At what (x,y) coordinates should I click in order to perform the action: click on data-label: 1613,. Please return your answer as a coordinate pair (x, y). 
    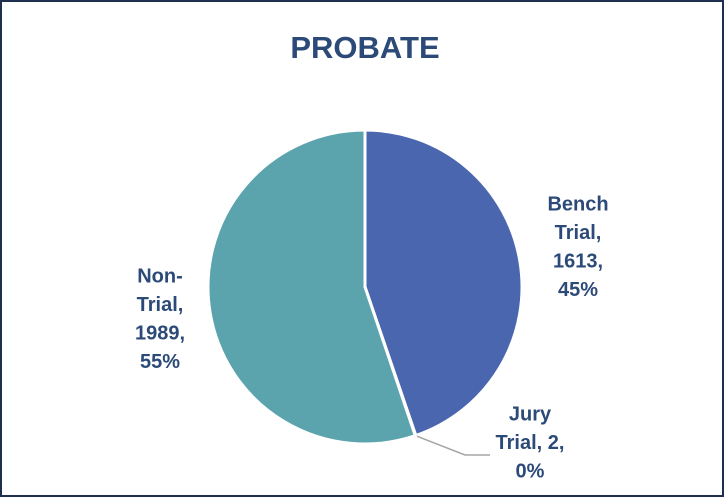
    Looking at the image, I should click on (578, 261).